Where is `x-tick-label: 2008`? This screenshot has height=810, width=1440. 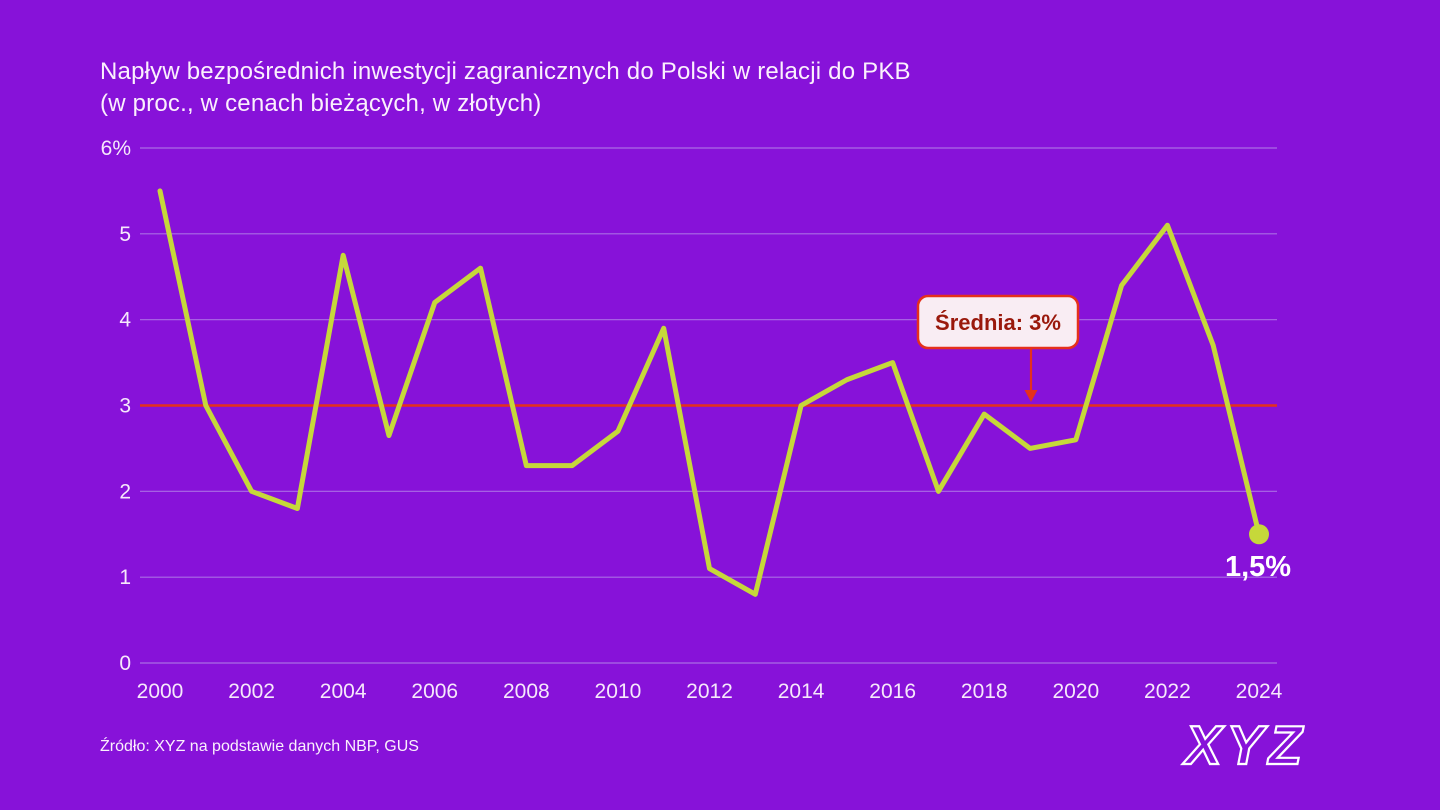
x-tick-label: 2008 is located at coordinates (526, 691).